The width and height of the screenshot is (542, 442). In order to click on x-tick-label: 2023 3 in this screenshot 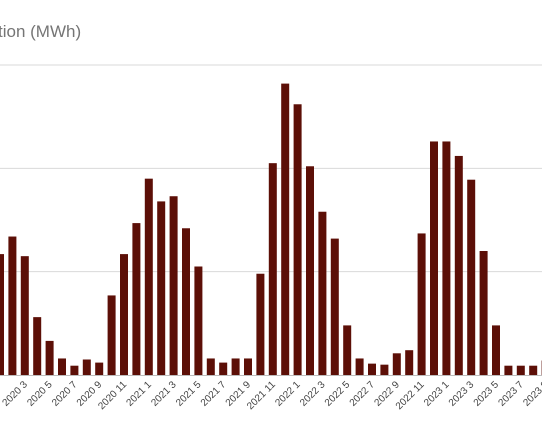, I will do `click(462, 394)`.